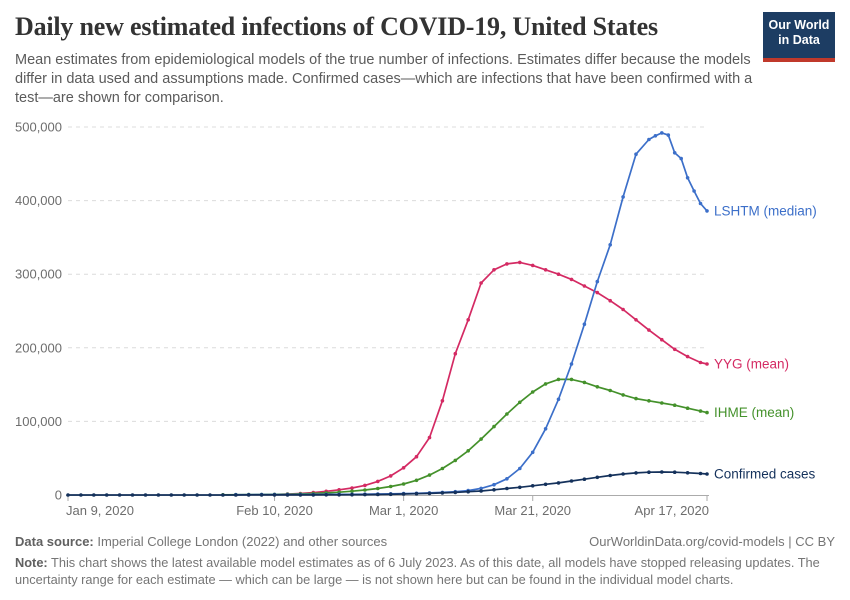 Image resolution: width=850 pixels, height=600 pixels. I want to click on series-line, so click(465, 437).